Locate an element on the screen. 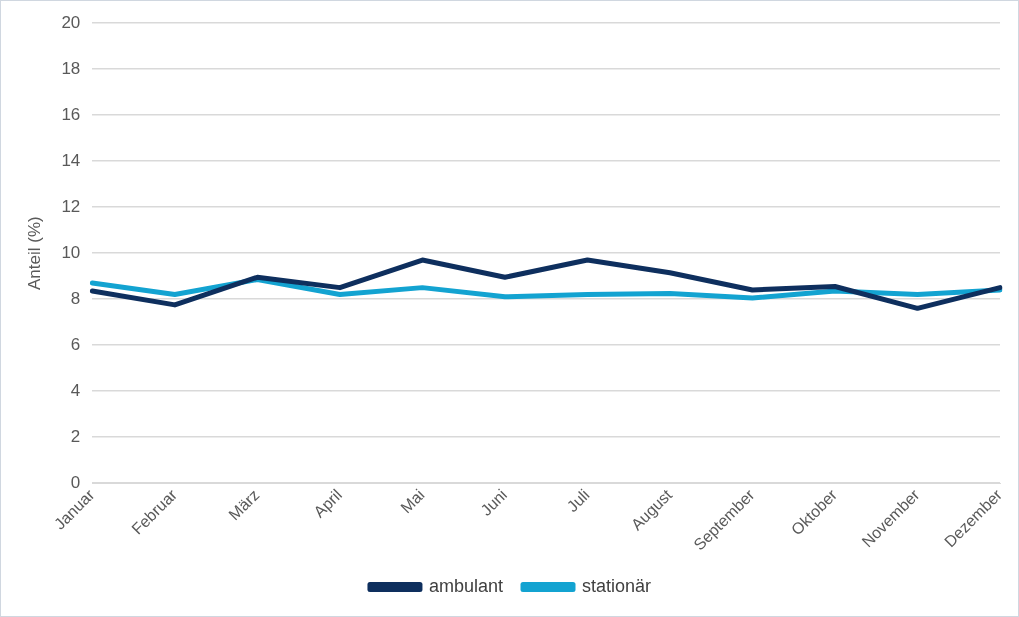  y-tick-label: 18 is located at coordinates (71, 68).